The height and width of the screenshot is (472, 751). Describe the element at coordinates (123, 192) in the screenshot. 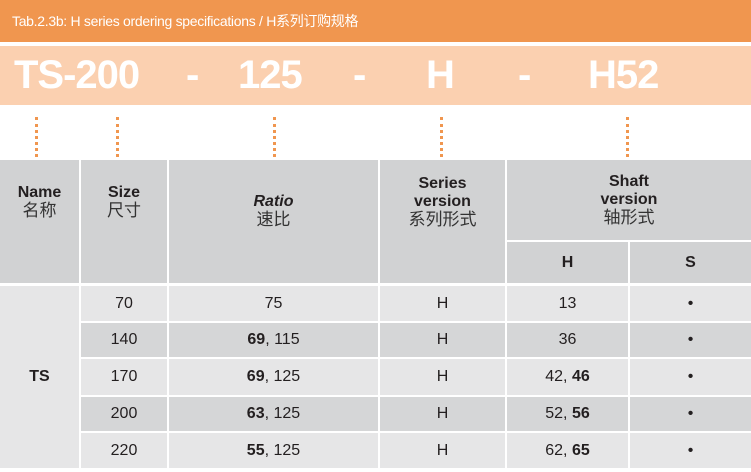

I see `header-size-en: Size` at that location.